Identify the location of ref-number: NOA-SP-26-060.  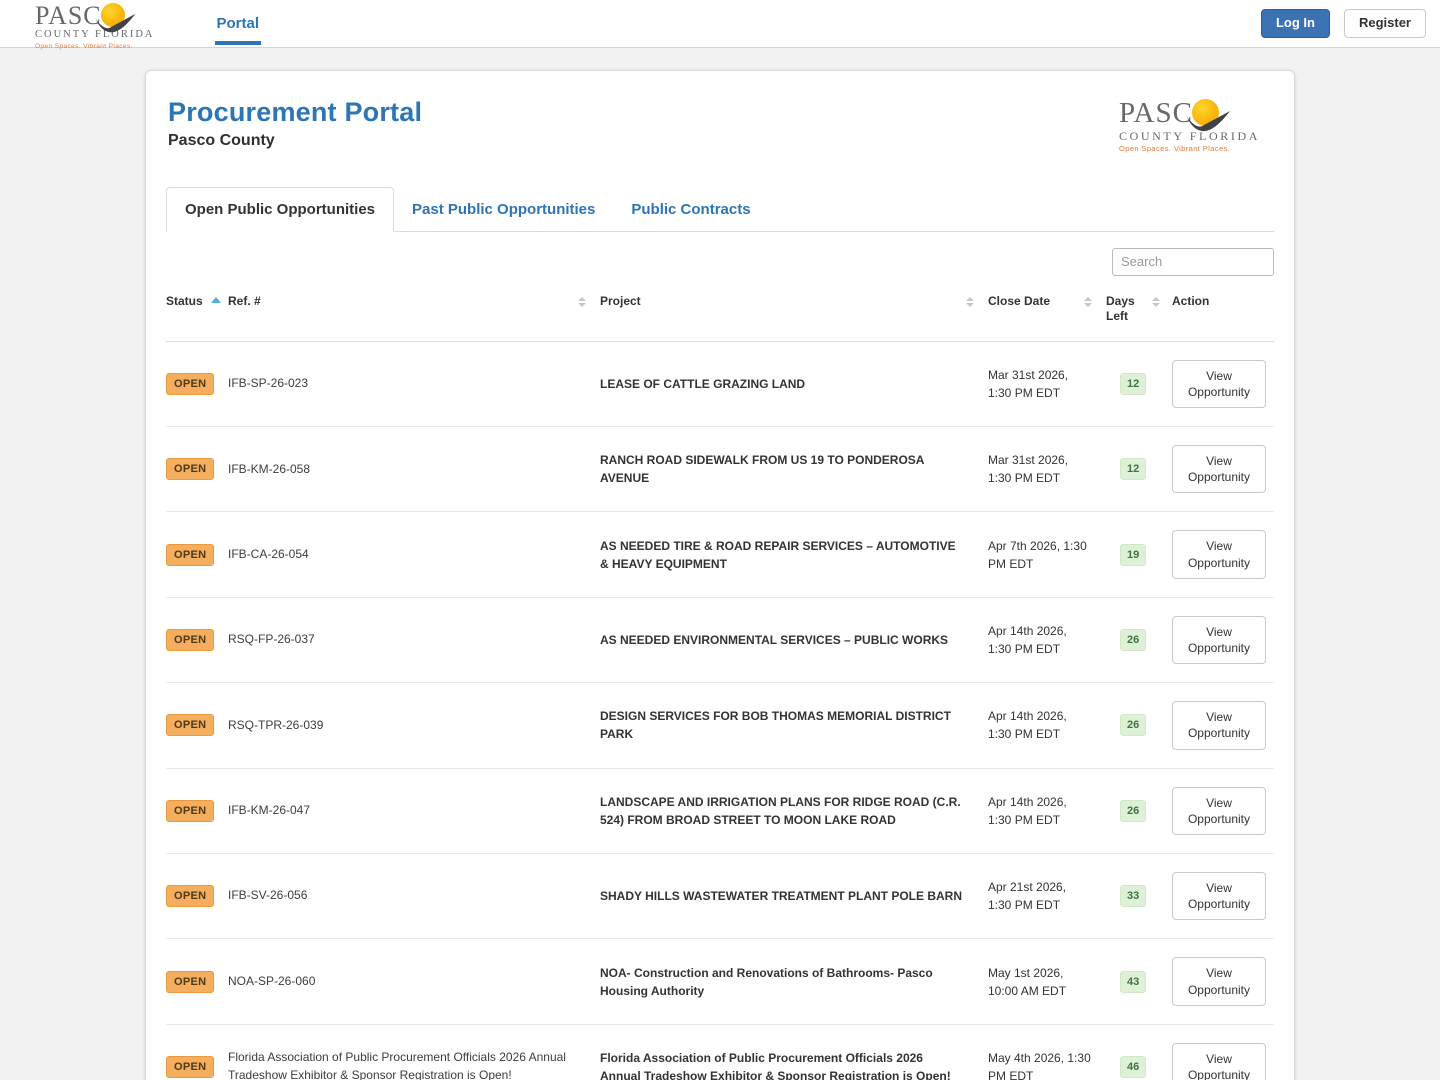
(414, 981).